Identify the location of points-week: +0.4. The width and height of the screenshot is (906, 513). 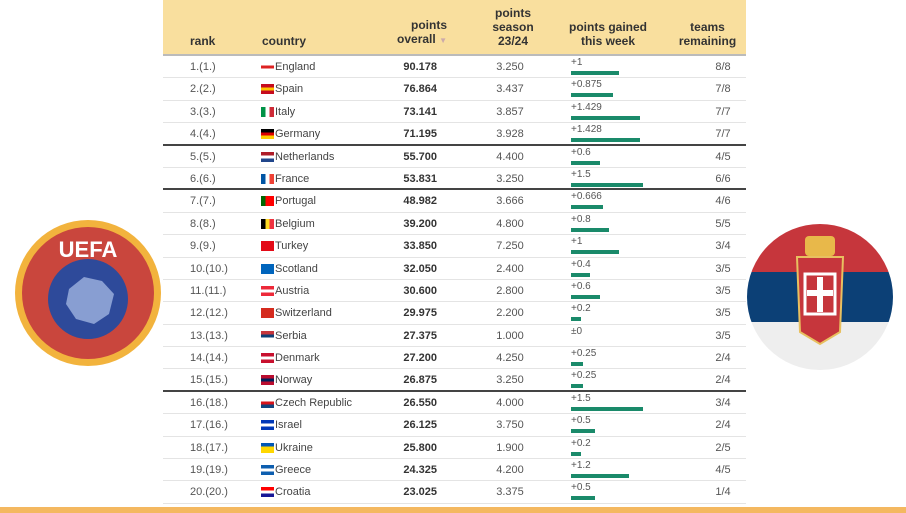
(581, 264).